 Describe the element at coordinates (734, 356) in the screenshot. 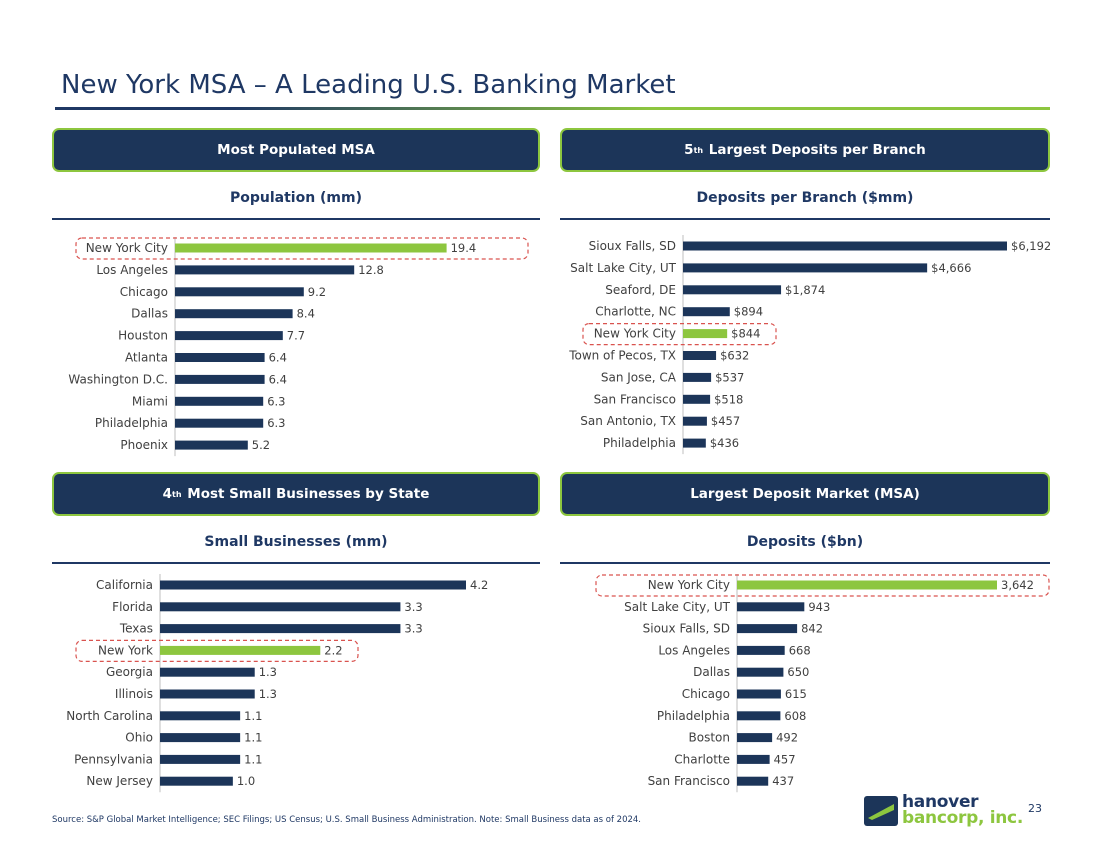

I see `deposits_branch-value-label: $632` at that location.